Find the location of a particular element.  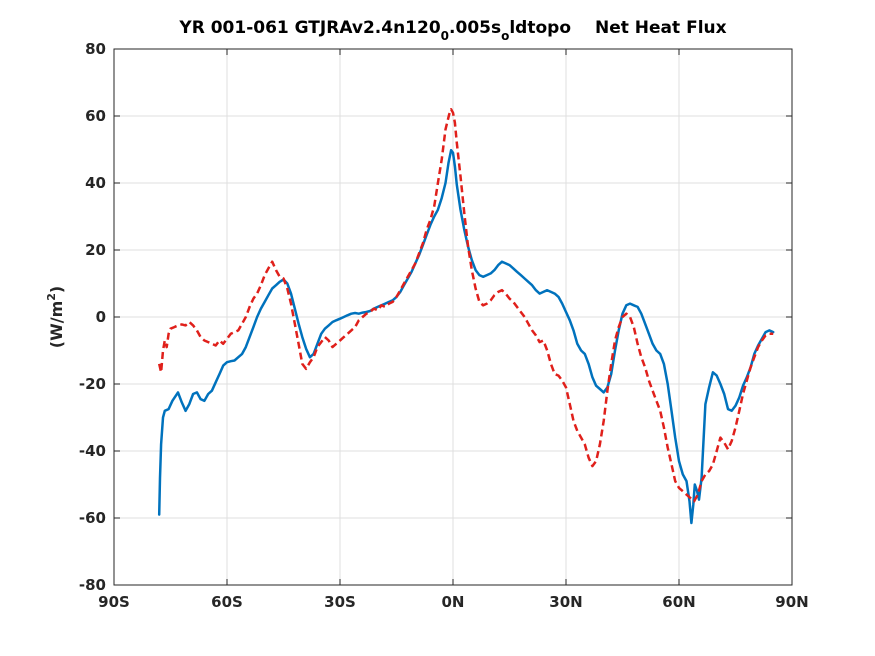

y-tick-label: -20 is located at coordinates (92, 384).